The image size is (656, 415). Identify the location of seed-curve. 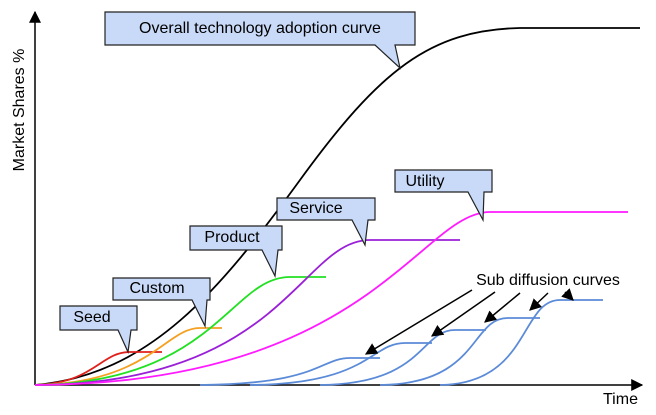
(98, 368).